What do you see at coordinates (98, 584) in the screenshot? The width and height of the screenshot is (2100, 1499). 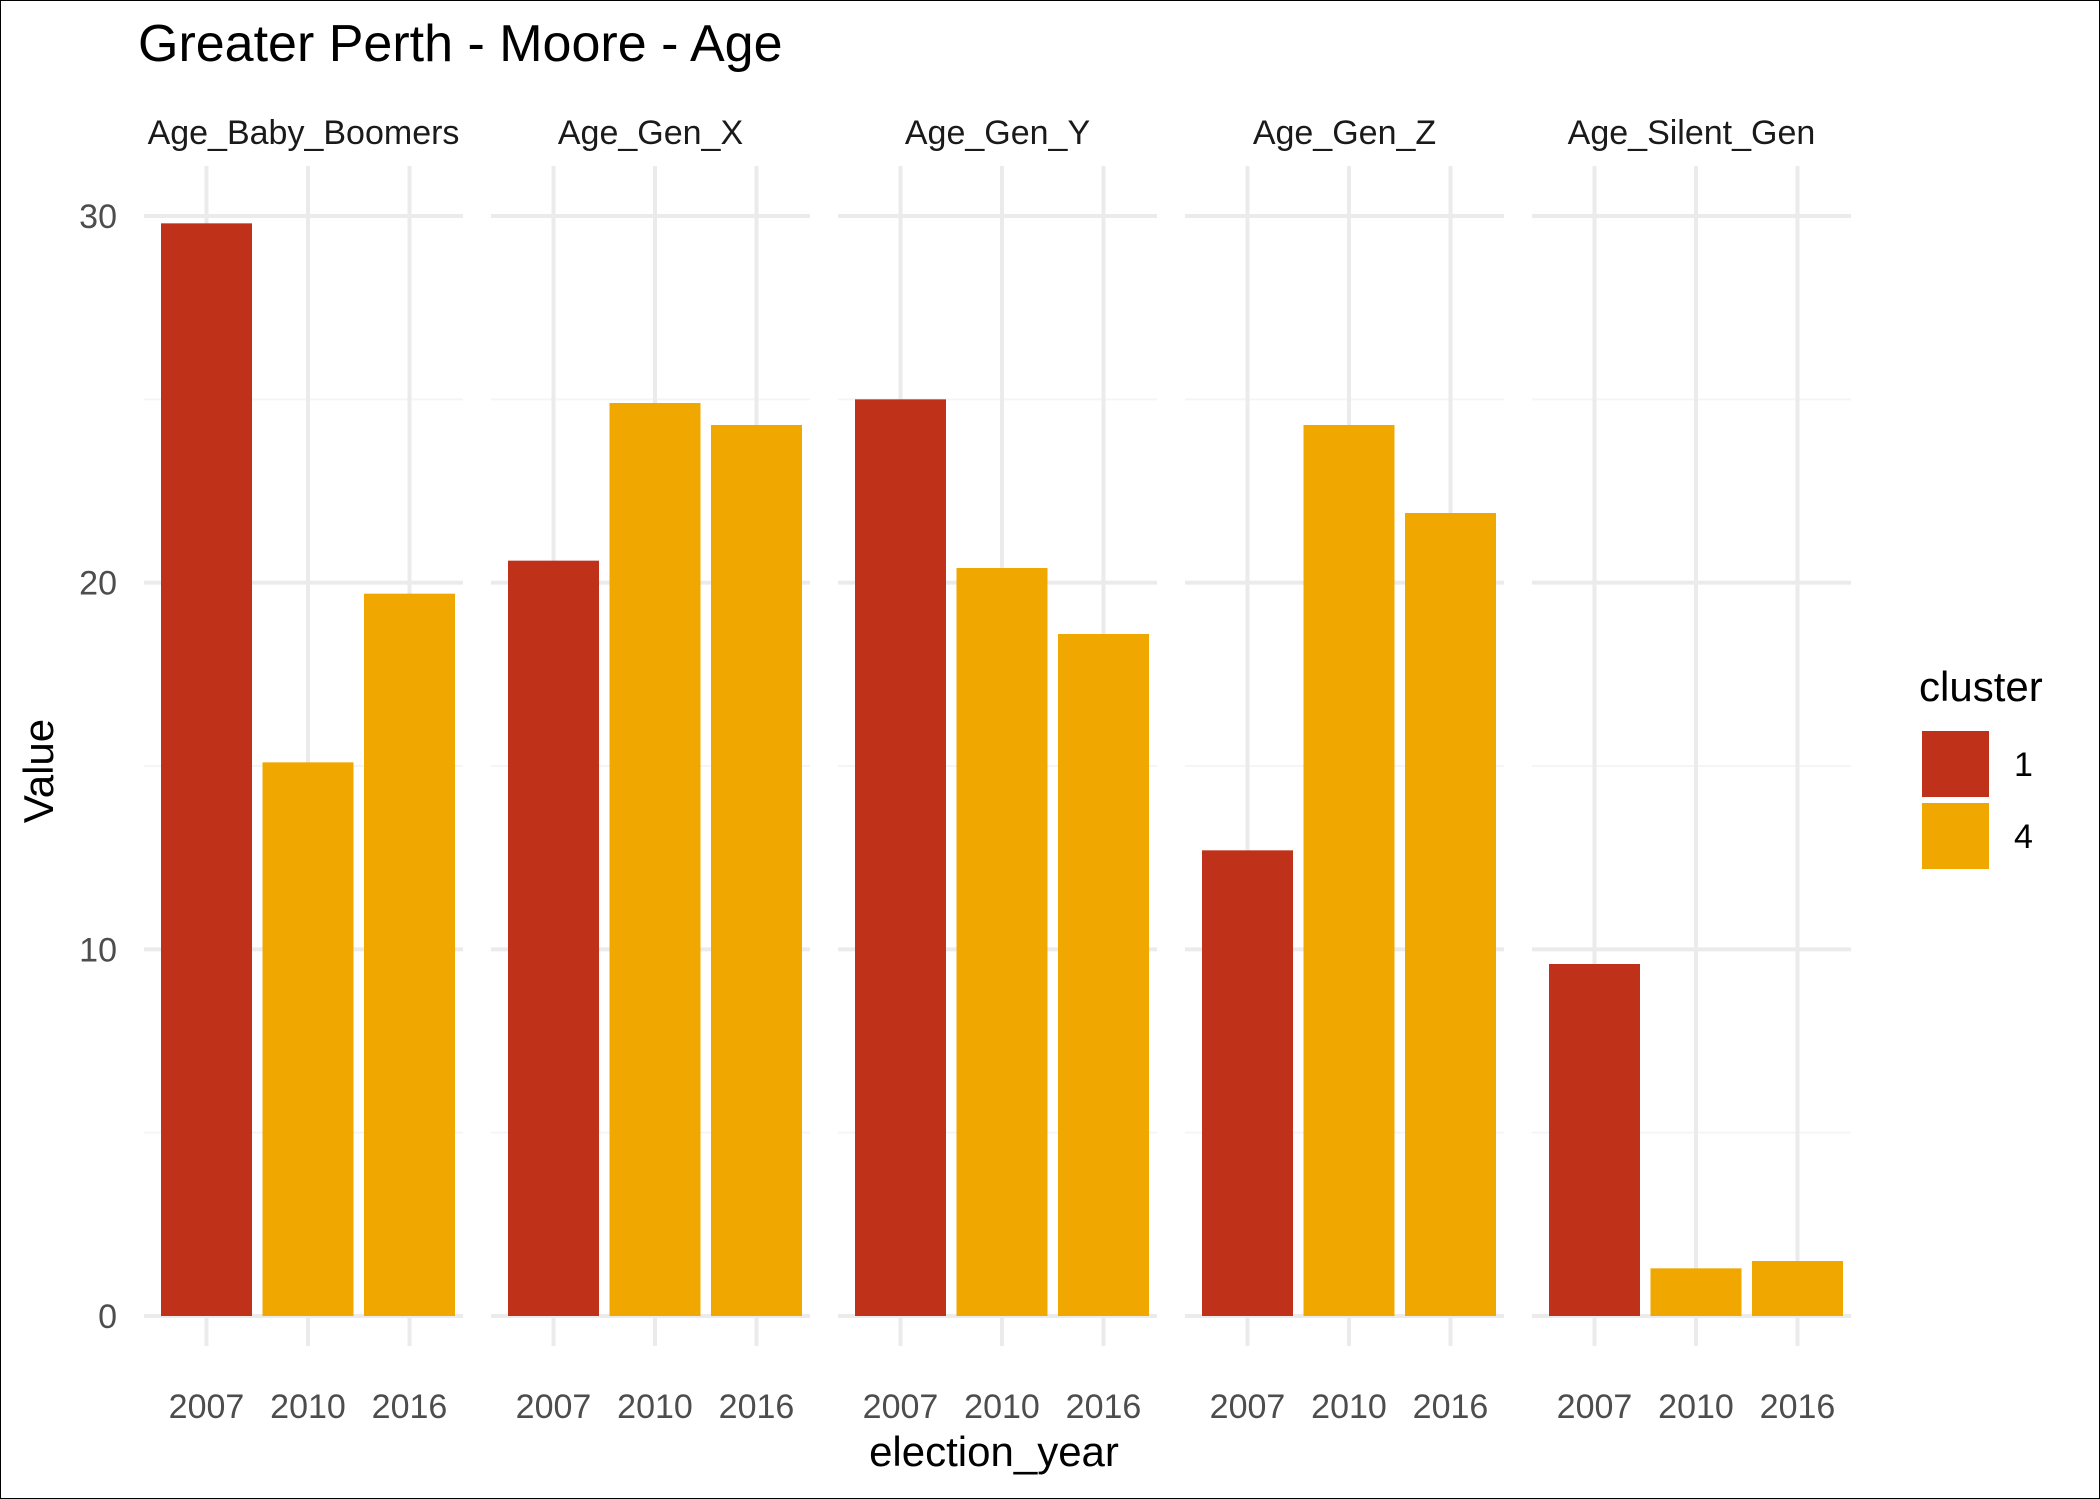 I see `y-tick-label: 20` at bounding box center [98, 584].